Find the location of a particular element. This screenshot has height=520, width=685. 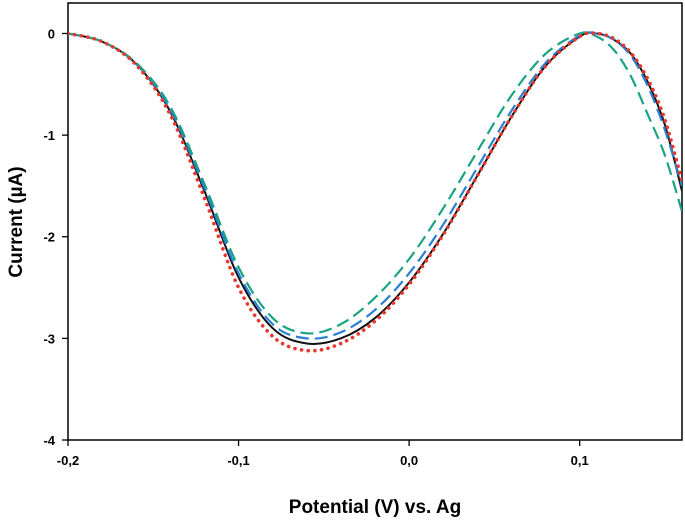

x-tick-label: 0,1 is located at coordinates (580, 460).